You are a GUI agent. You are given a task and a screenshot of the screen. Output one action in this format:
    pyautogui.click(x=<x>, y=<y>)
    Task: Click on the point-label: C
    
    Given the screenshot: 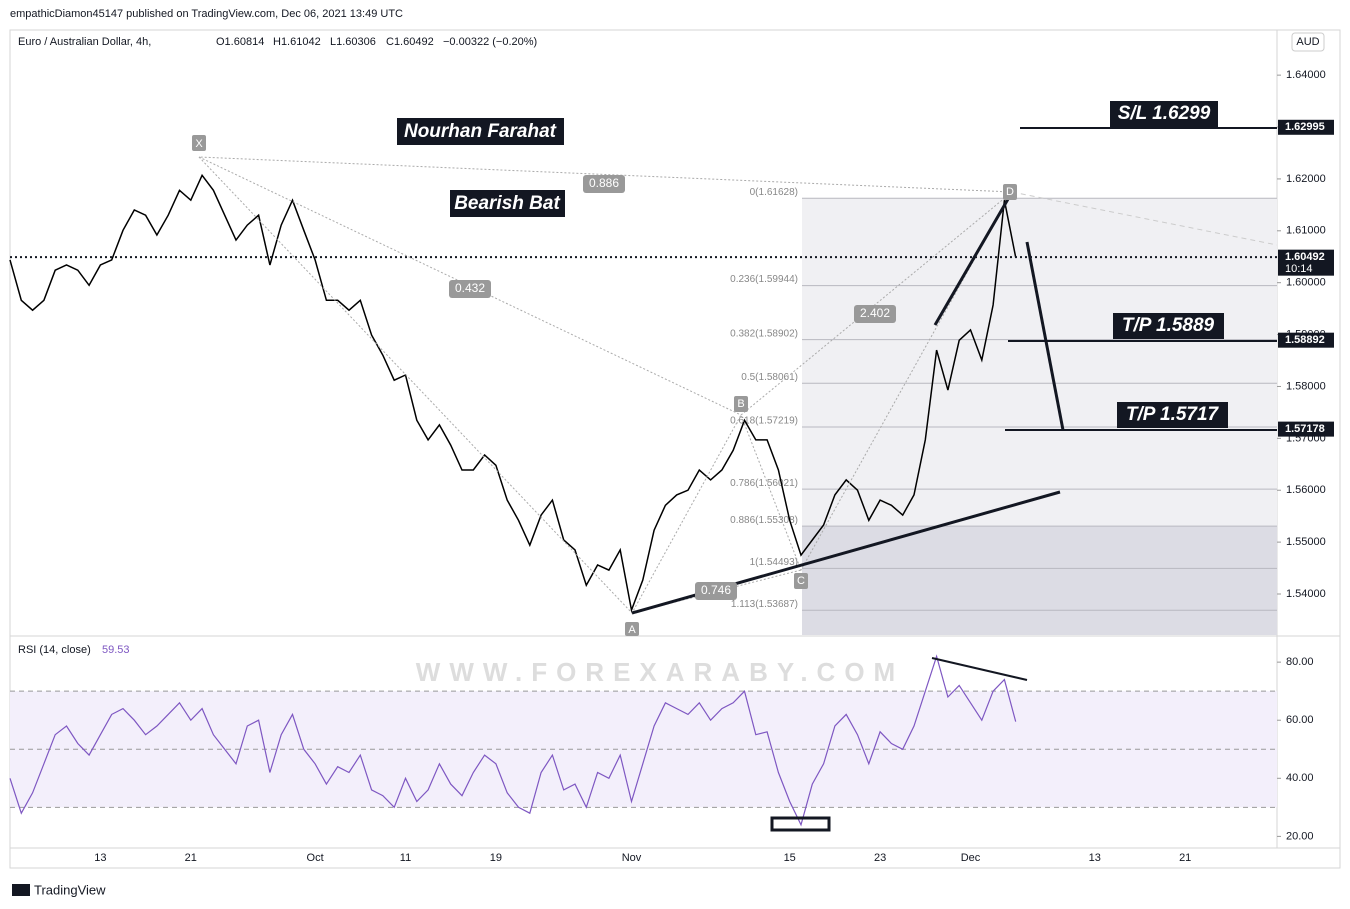 What is the action you would take?
    pyautogui.click(x=801, y=581)
    